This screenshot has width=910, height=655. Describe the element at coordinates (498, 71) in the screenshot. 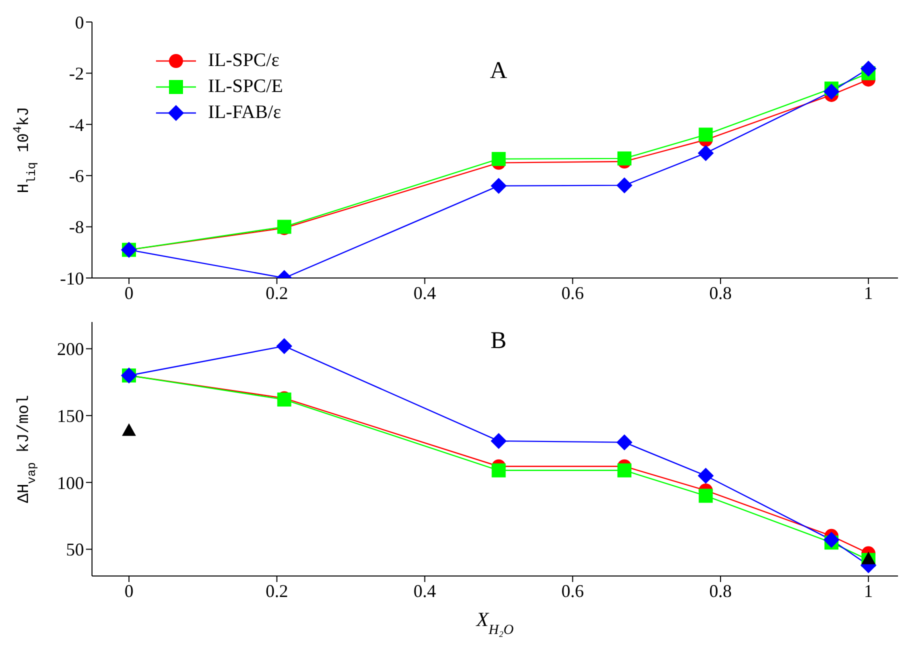

I see `text: A` at that location.